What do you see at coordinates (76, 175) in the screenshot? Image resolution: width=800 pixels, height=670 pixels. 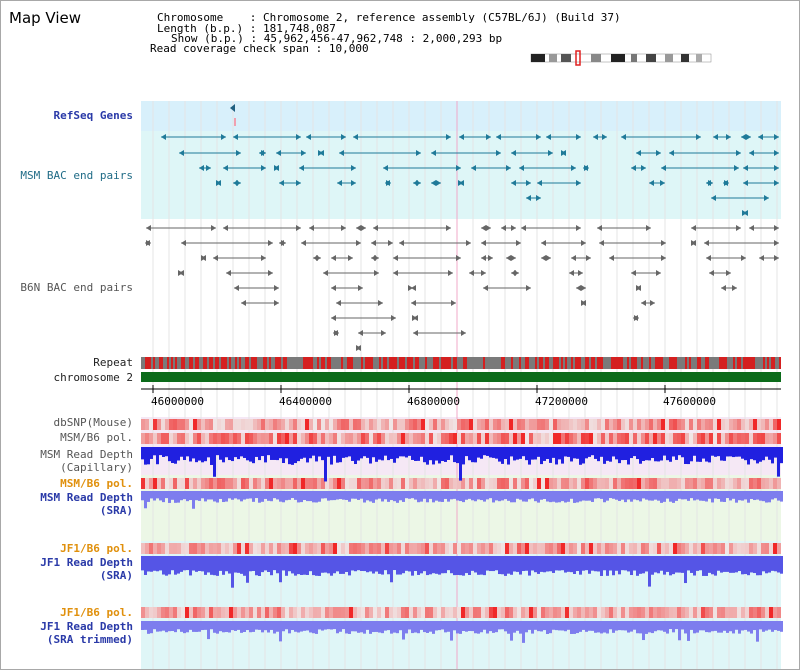 I see `track-label-msm-bac: MSM BAC end pairs` at bounding box center [76, 175].